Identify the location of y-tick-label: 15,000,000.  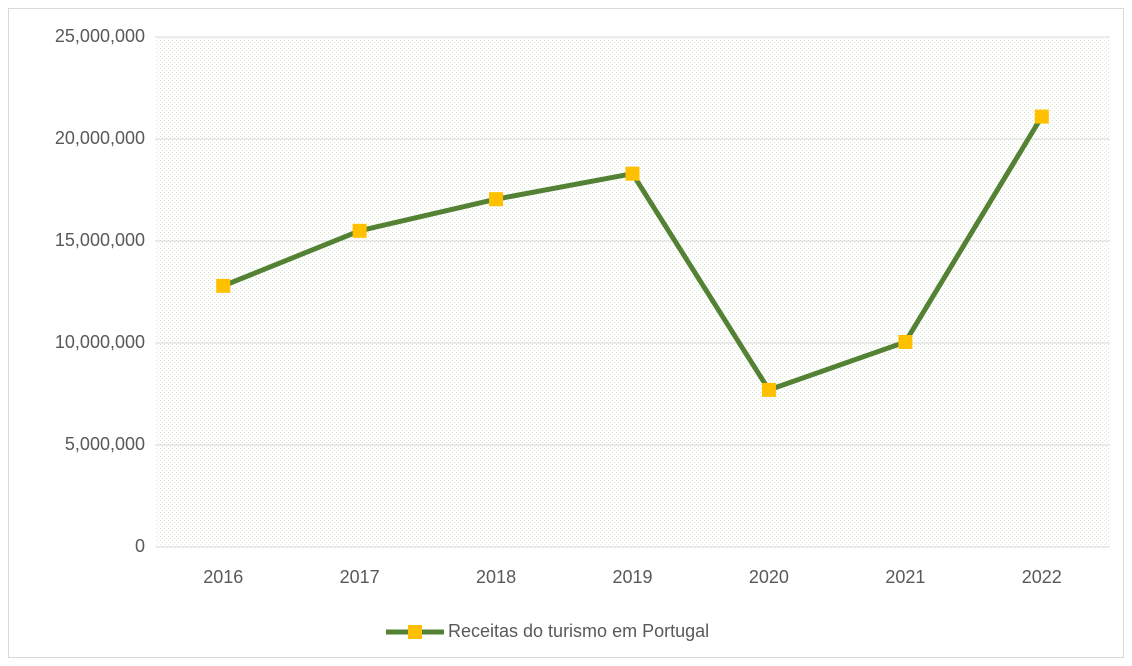
(100, 240).